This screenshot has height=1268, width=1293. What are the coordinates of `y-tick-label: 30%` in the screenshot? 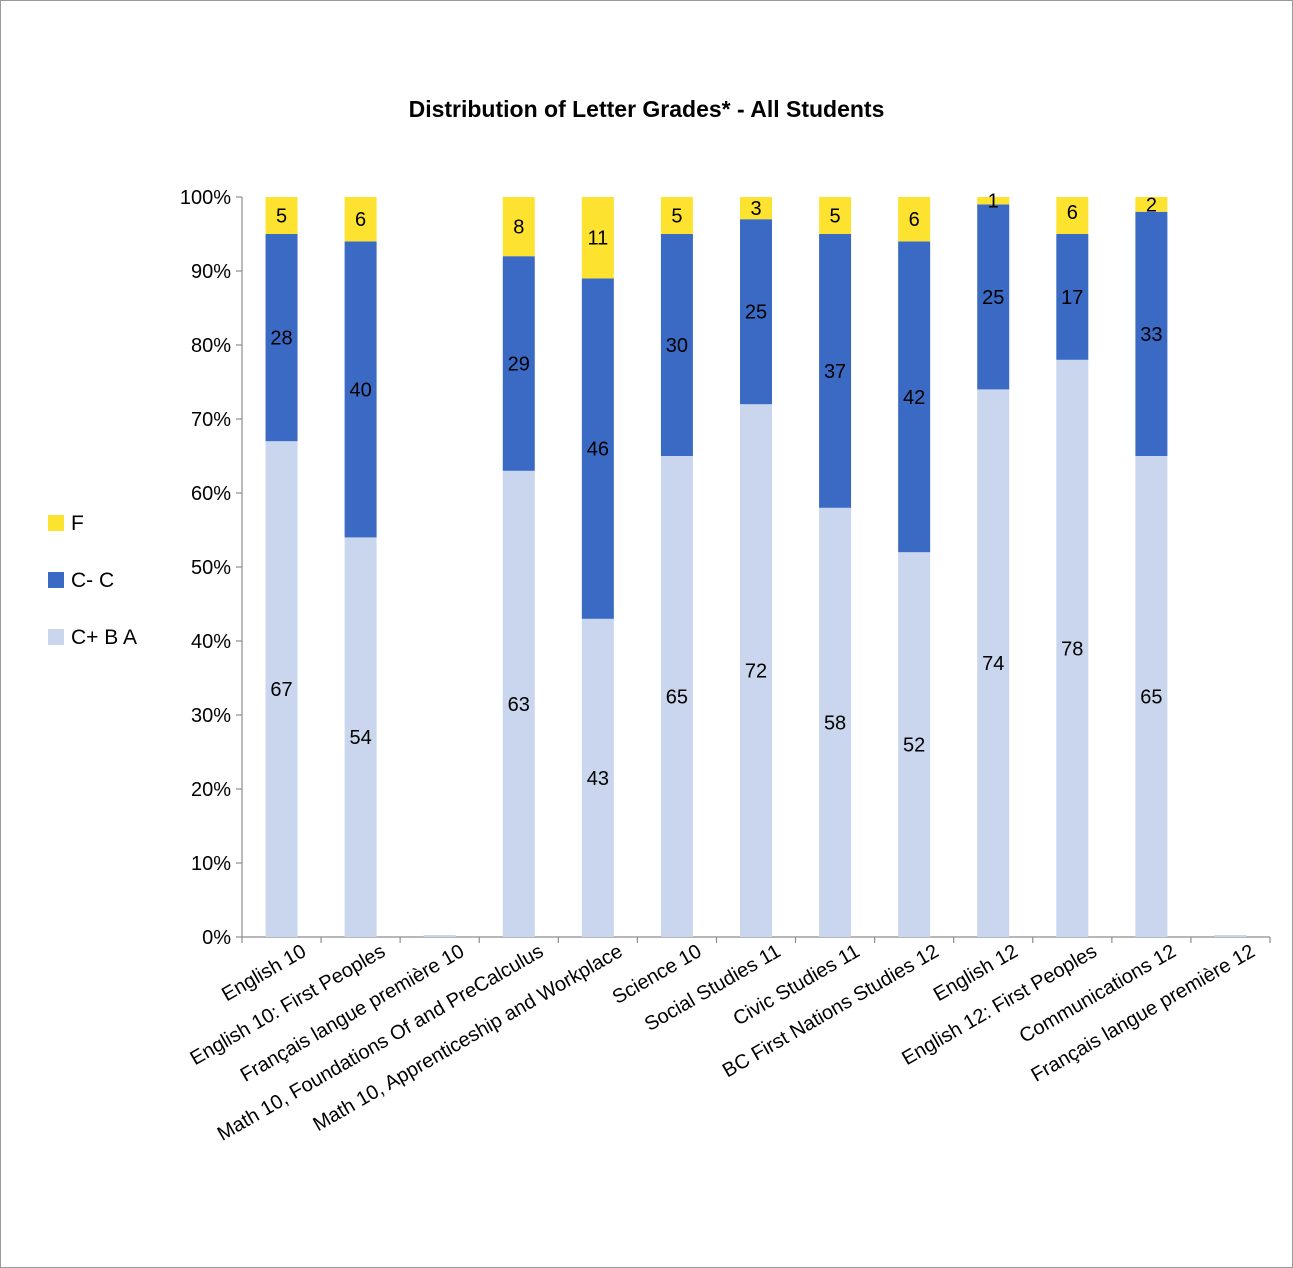 It's located at (211, 716).